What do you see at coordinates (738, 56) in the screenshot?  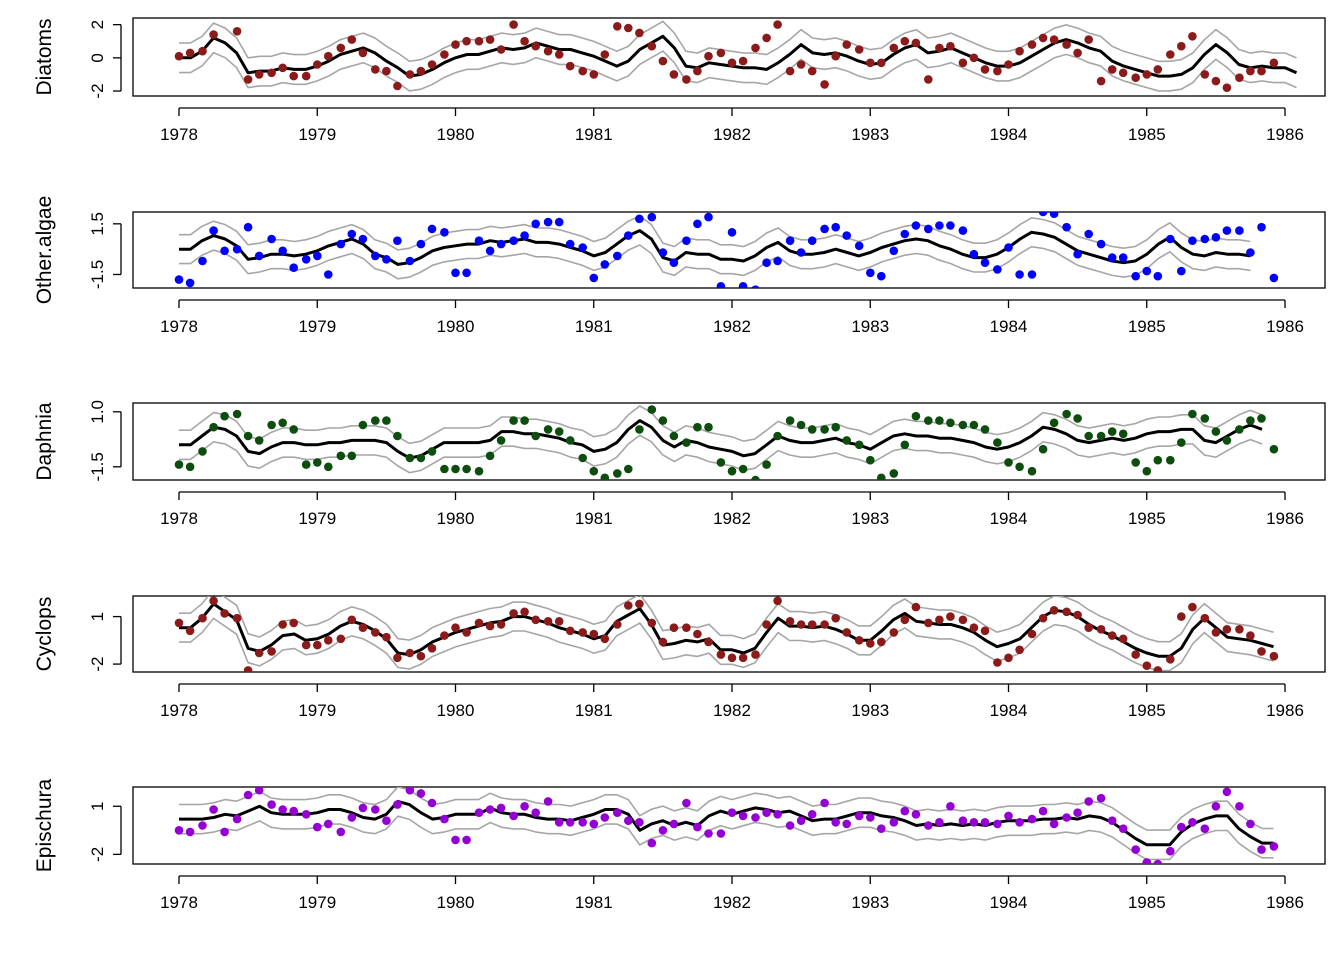 I see `fitted-line` at bounding box center [738, 56].